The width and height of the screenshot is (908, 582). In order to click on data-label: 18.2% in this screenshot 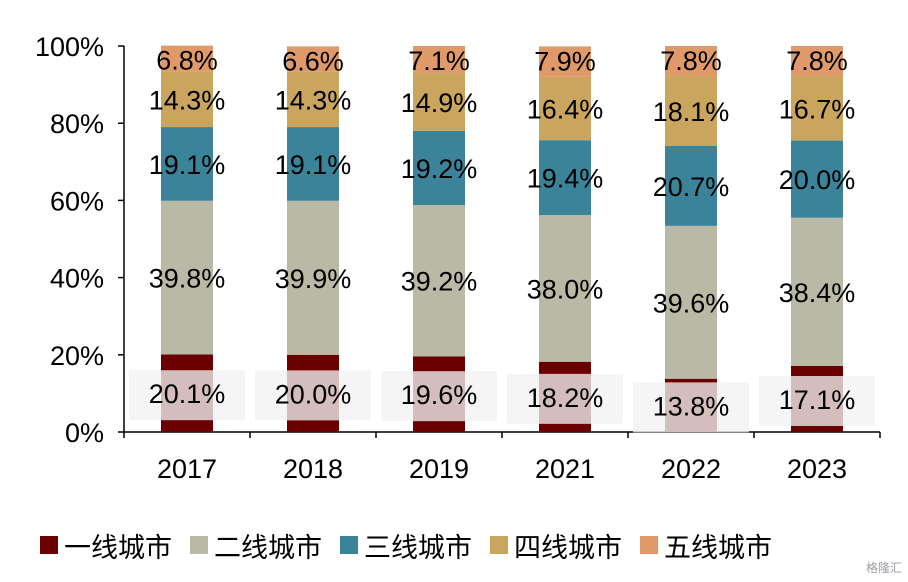, I will do `click(565, 398)`.